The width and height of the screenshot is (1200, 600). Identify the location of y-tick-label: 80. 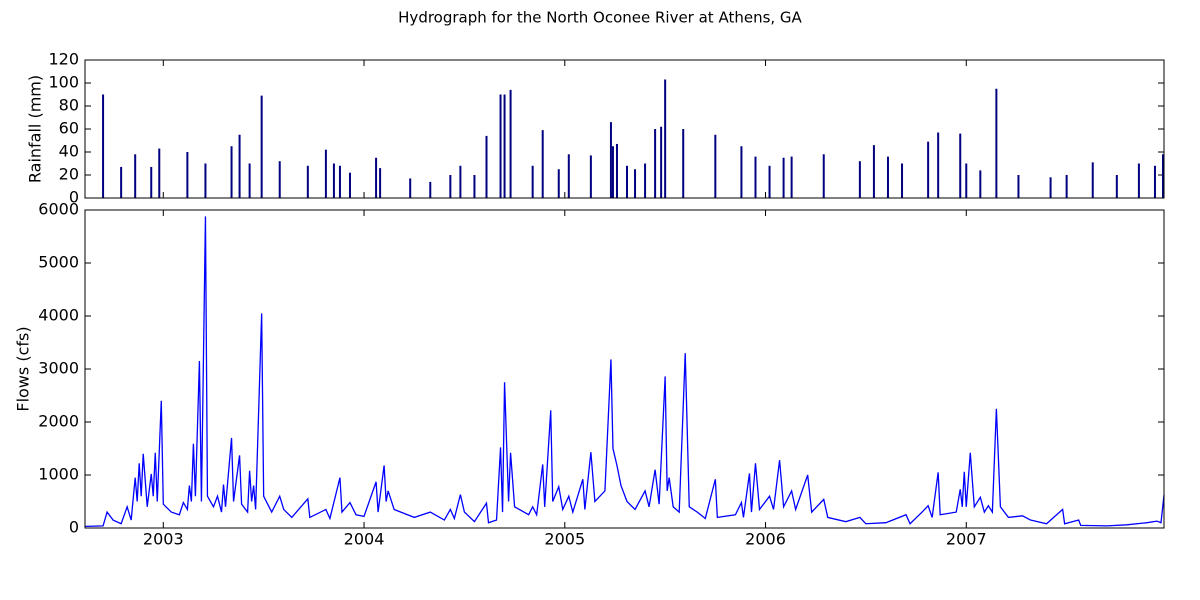
(69, 105).